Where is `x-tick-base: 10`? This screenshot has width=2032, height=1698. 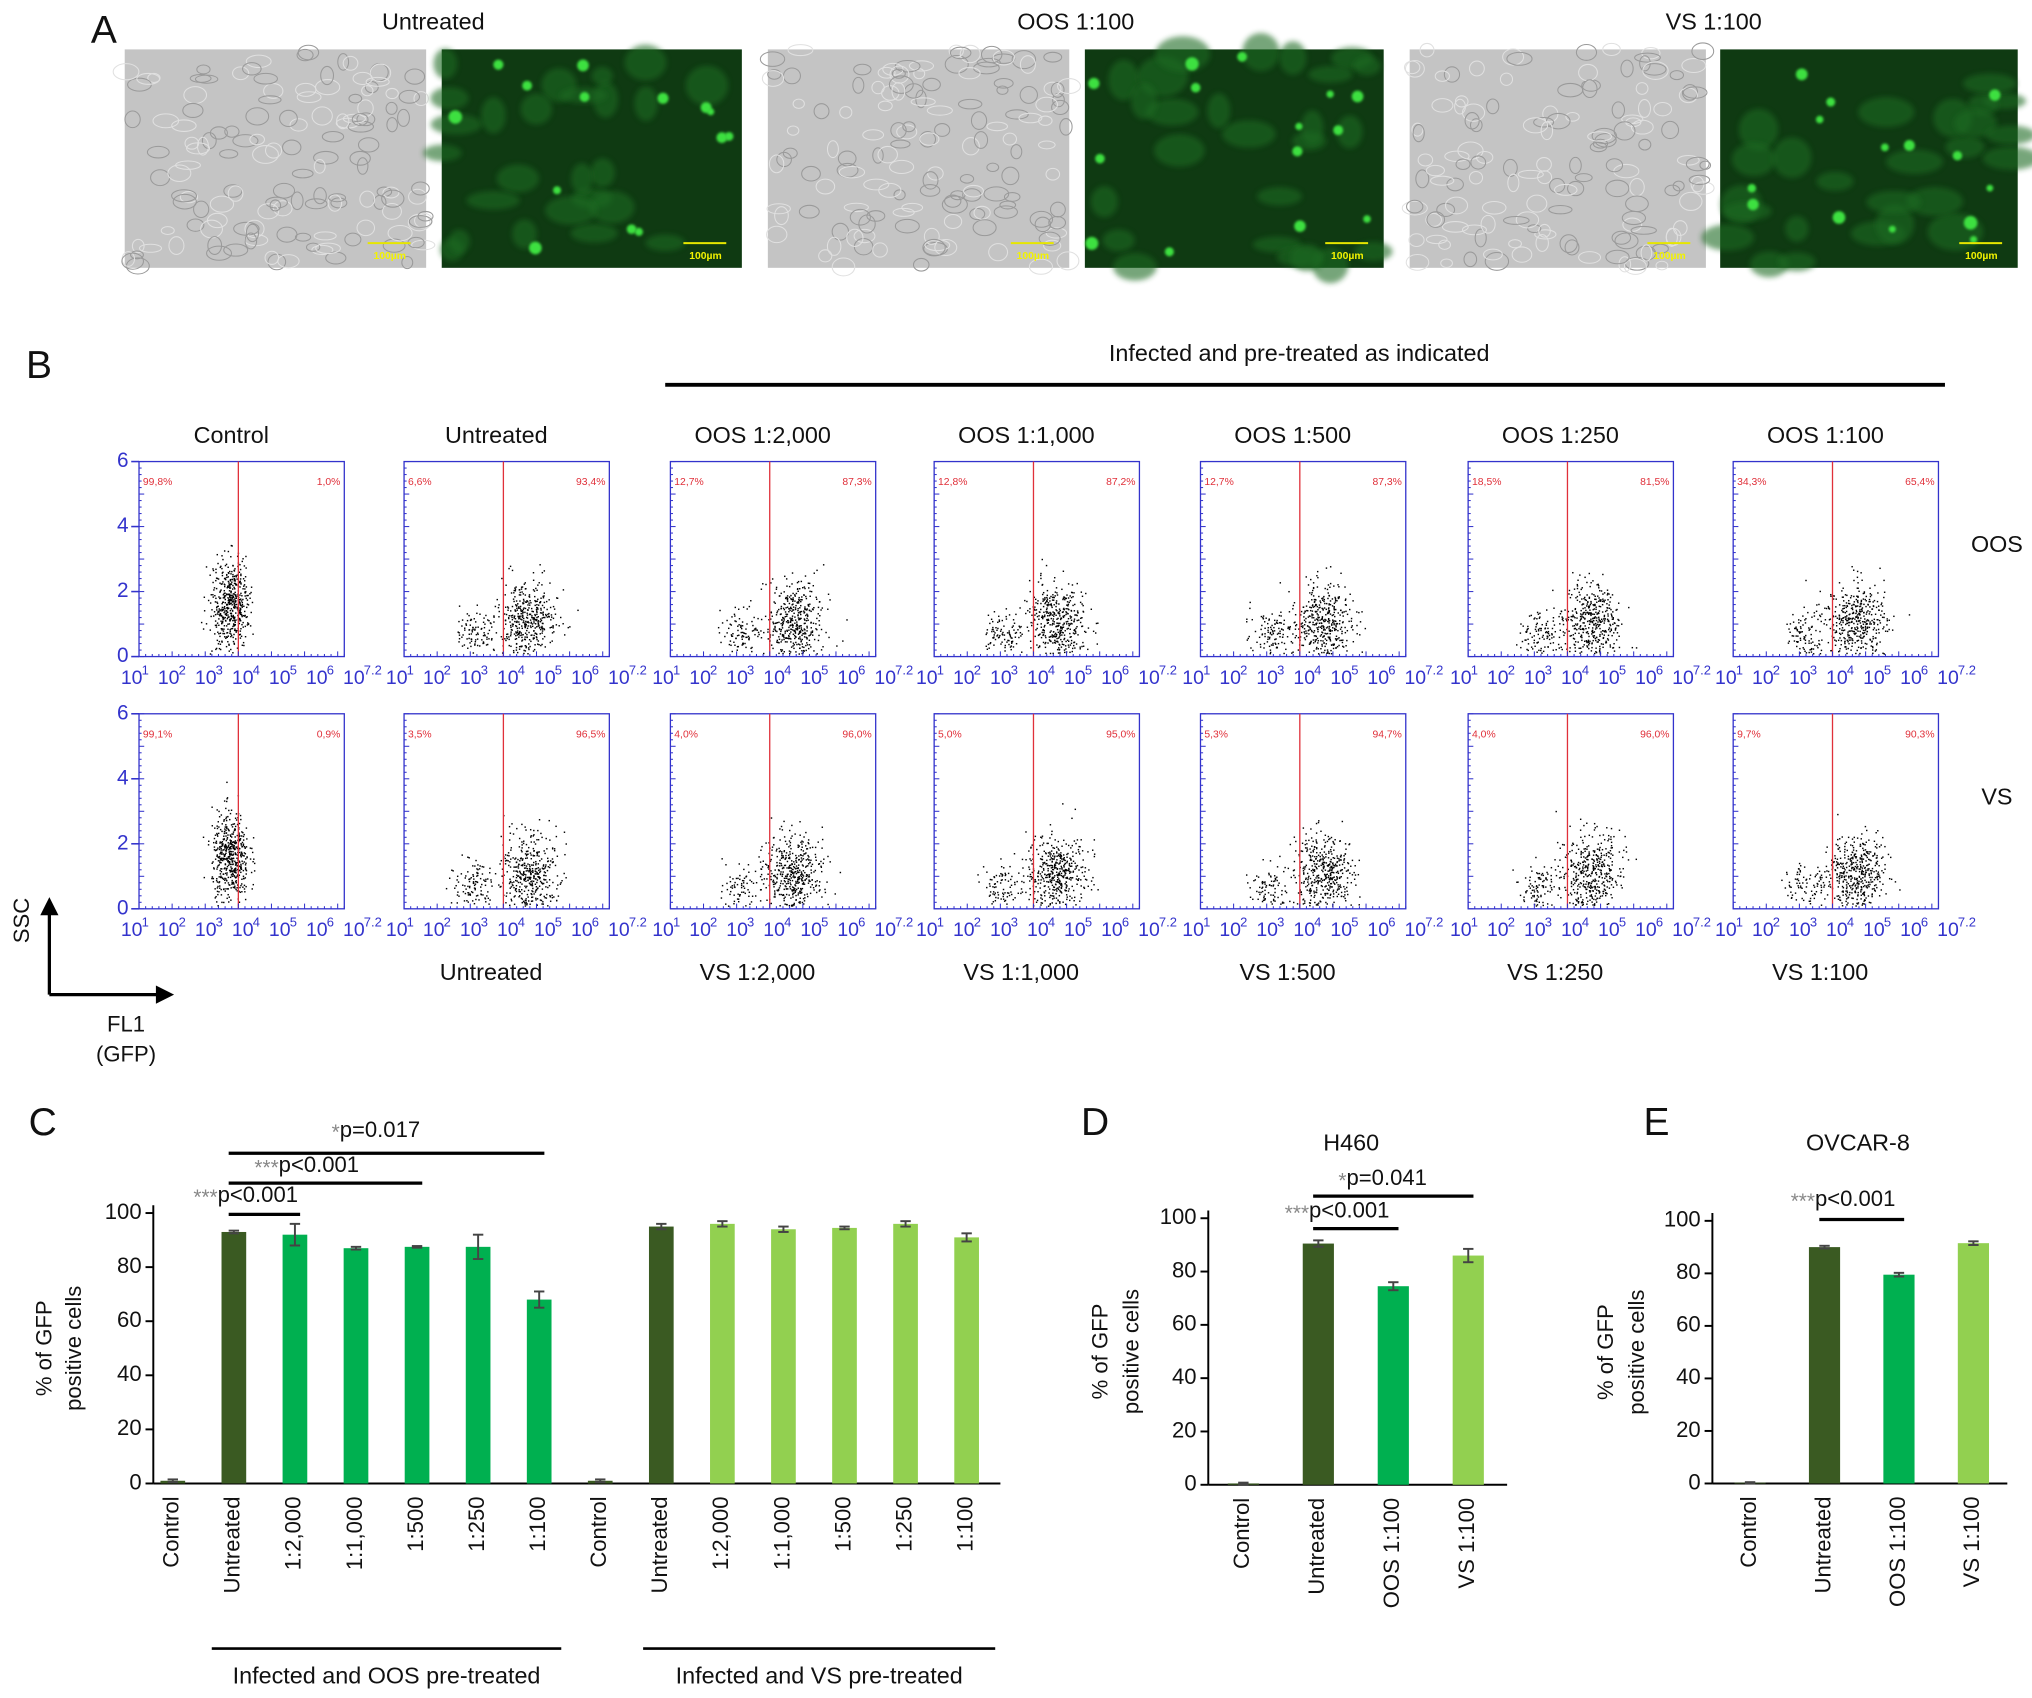 x-tick-base: 10 is located at coordinates (1075, 678).